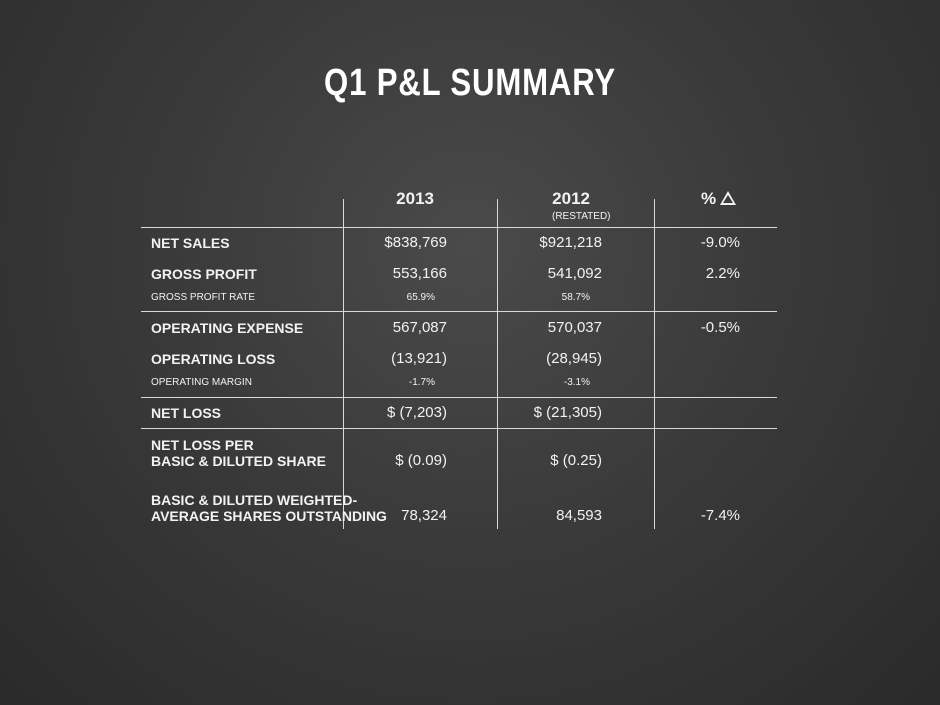 The image size is (940, 705). I want to click on row-label-net-sales: NET SALES, so click(190, 243).